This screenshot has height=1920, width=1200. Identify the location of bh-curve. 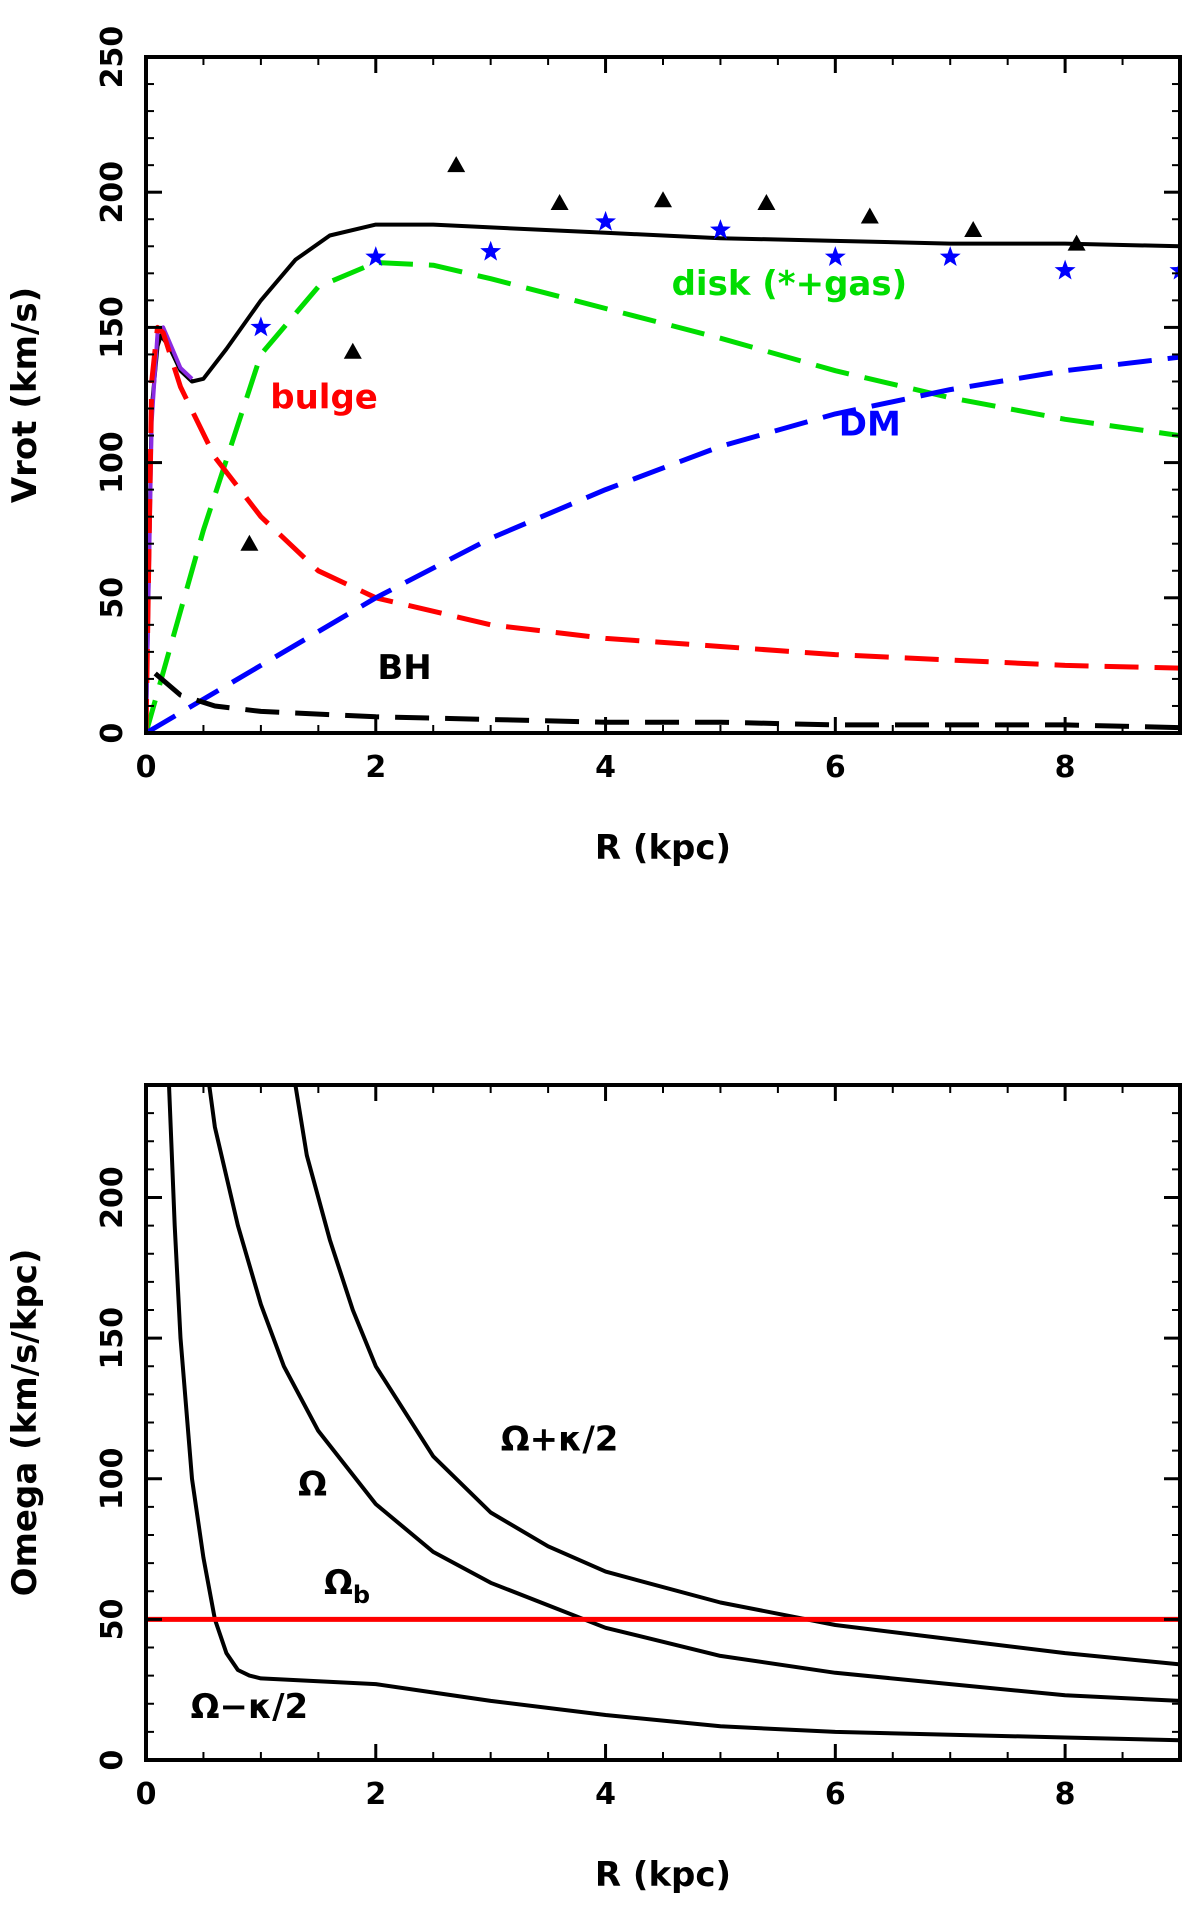
(666, 701).